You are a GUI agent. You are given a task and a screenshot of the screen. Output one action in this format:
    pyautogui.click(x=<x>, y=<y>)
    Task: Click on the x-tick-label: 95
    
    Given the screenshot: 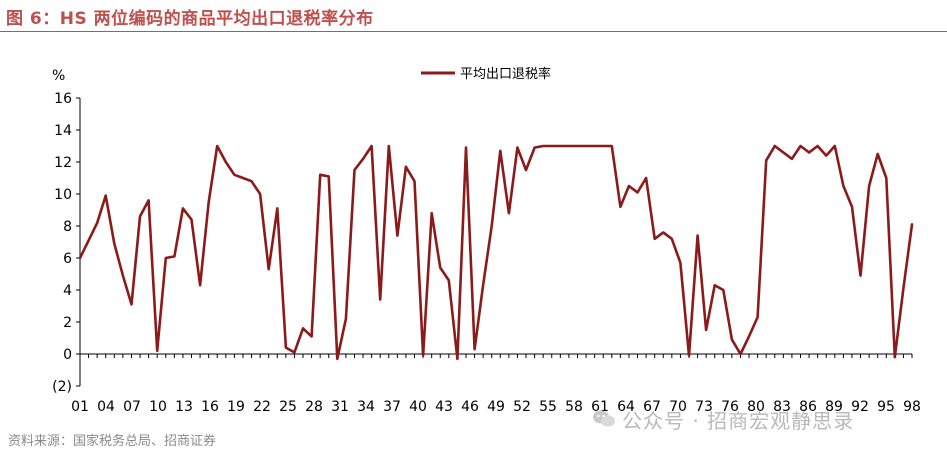 What is the action you would take?
    pyautogui.click(x=886, y=407)
    